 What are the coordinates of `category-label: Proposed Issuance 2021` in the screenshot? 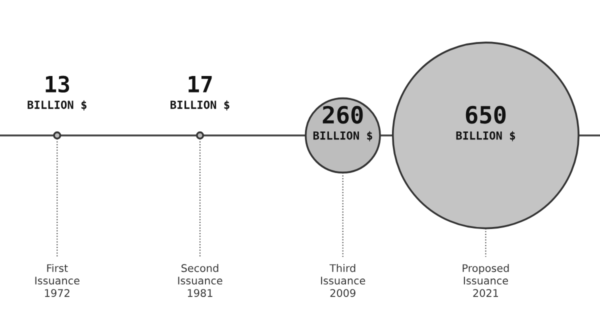 It's located at (485, 280).